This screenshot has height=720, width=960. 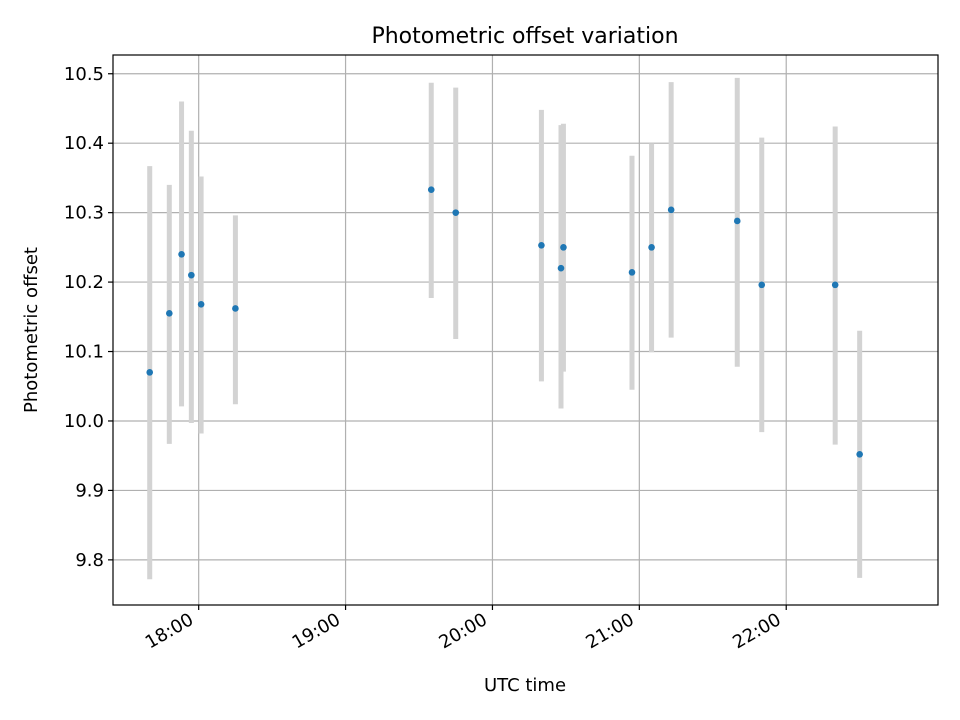 What do you see at coordinates (84, 282) in the screenshot?
I see `y-tick-label: 10.2` at bounding box center [84, 282].